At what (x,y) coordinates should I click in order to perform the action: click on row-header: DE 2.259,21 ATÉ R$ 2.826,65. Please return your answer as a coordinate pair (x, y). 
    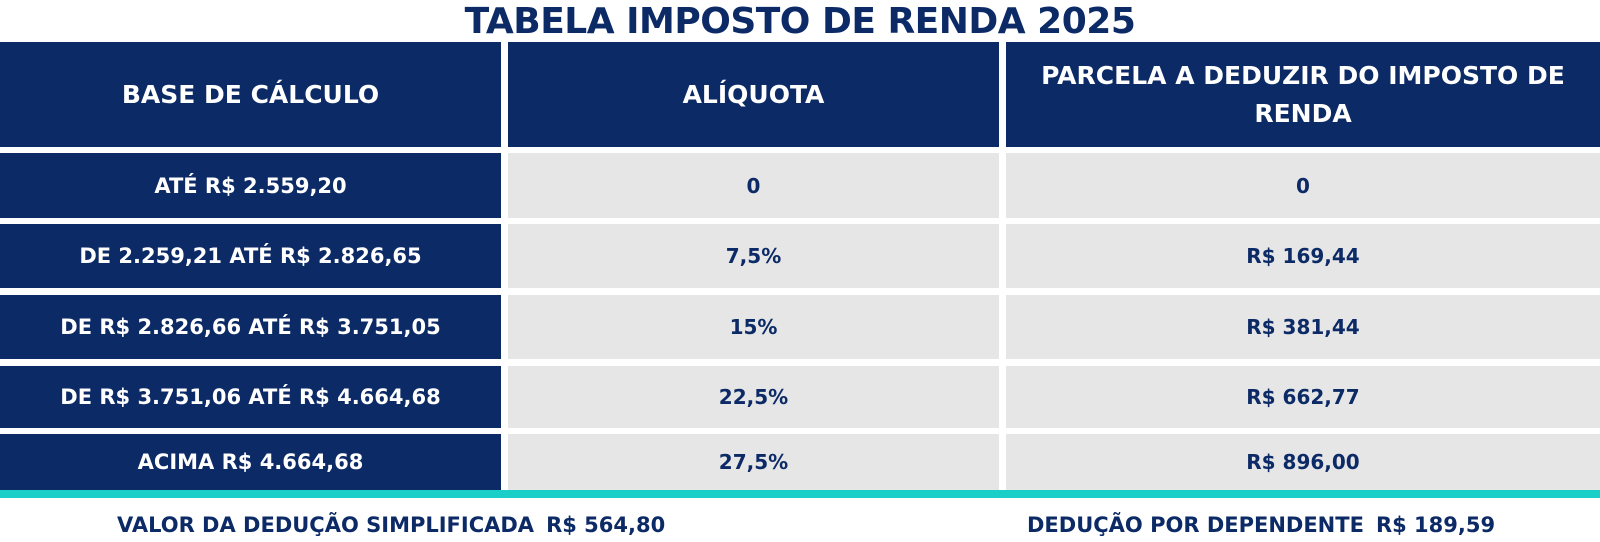
    Looking at the image, I should click on (250, 256).